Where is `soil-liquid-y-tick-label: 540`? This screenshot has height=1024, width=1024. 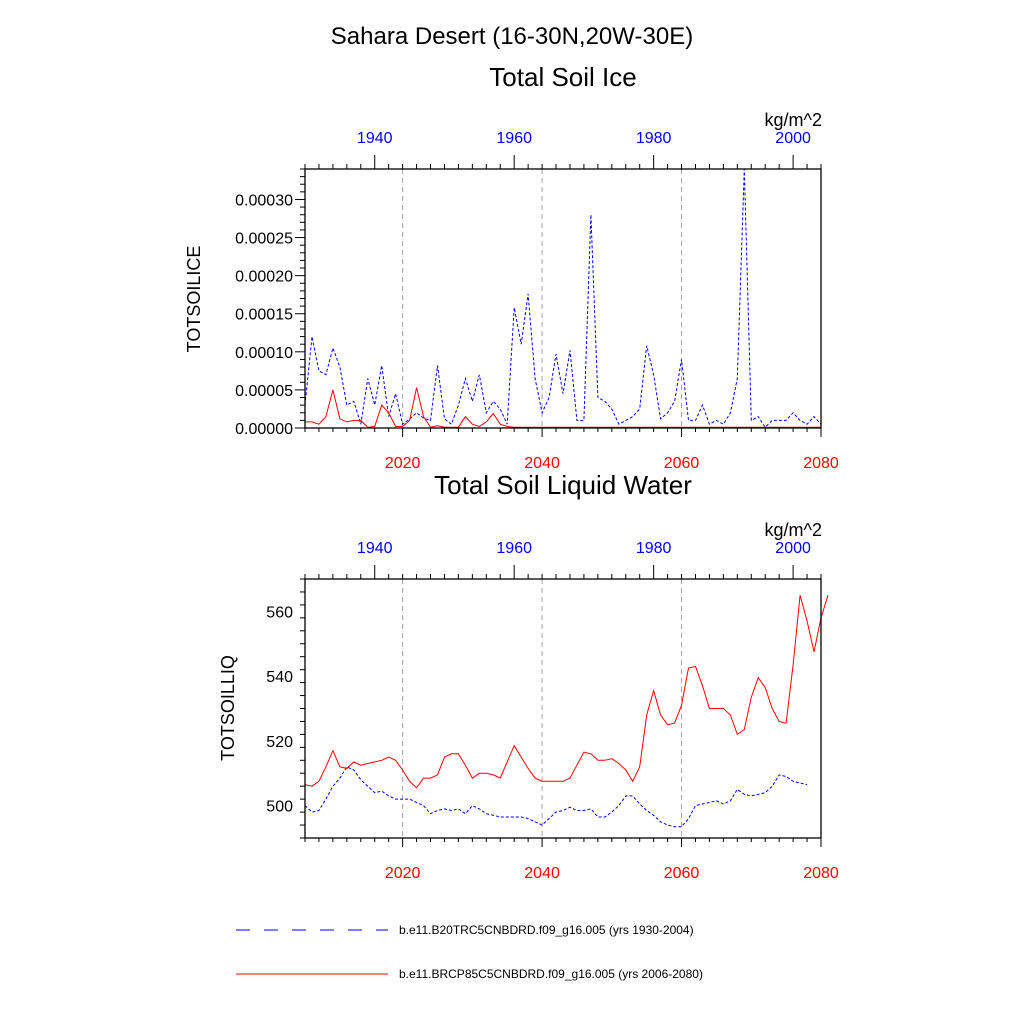
soil-liquid-y-tick-label: 540 is located at coordinates (279, 677).